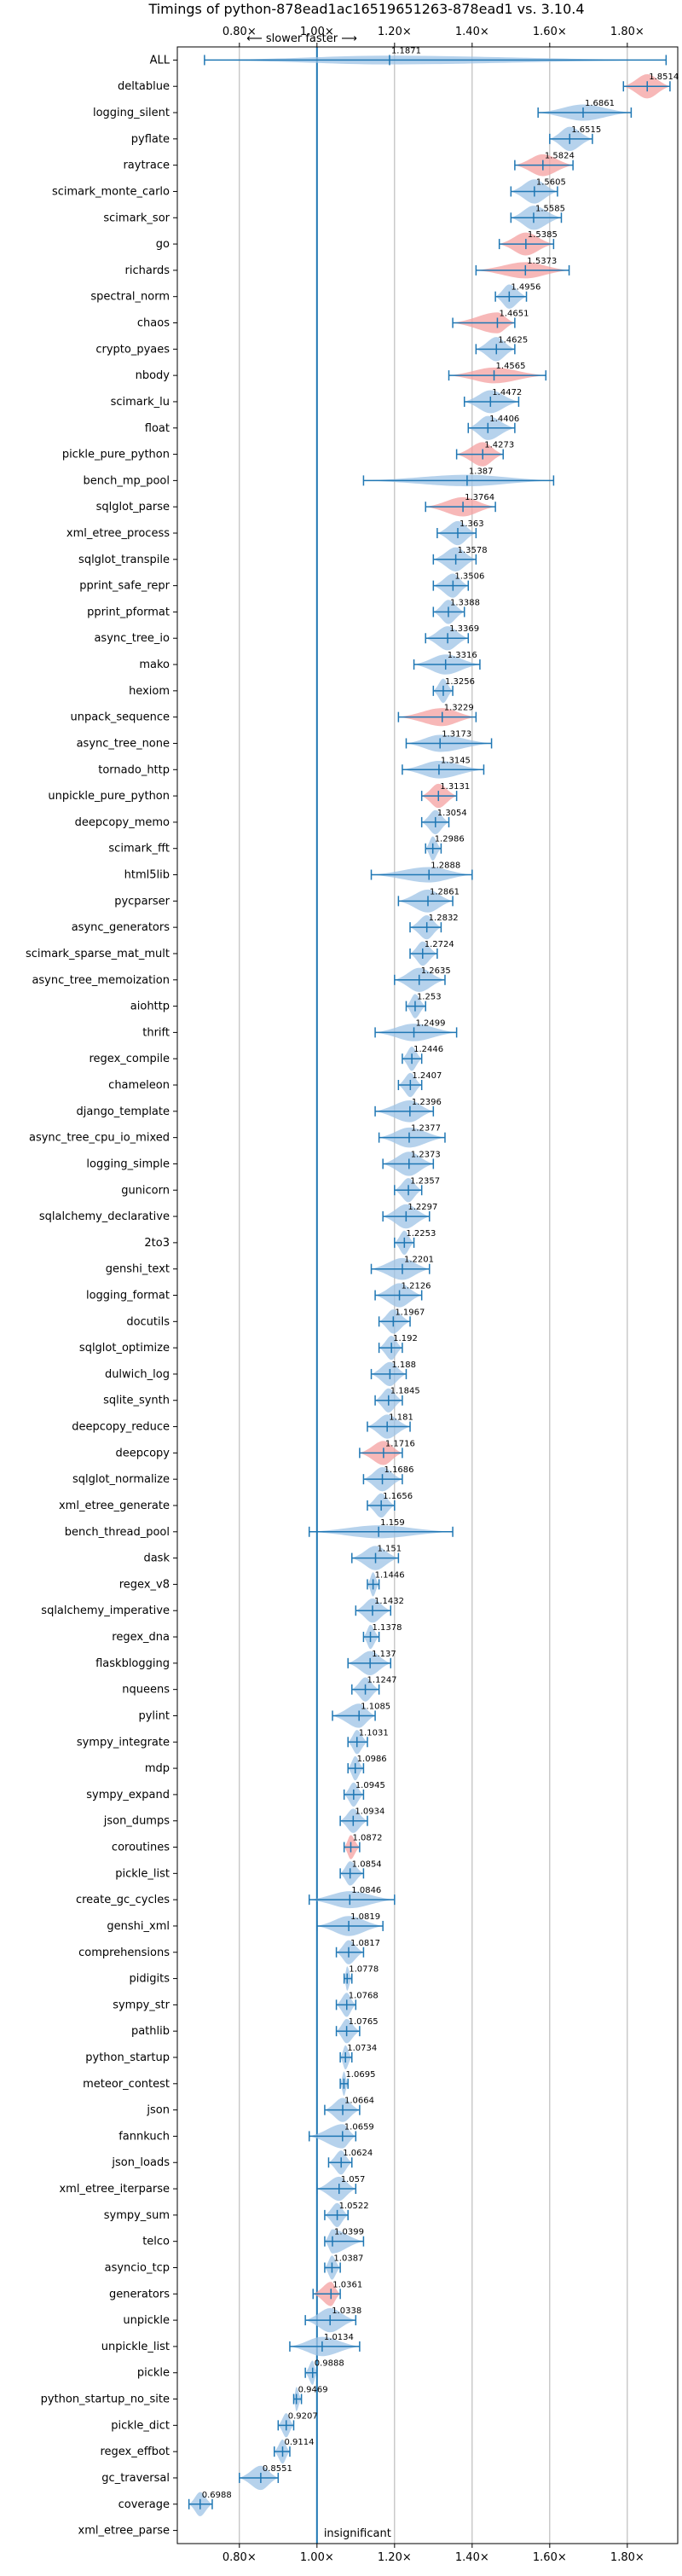 The height and width of the screenshot is (2576, 682). What do you see at coordinates (144, 86) in the screenshot?
I see `benchmark-label: deltablue` at bounding box center [144, 86].